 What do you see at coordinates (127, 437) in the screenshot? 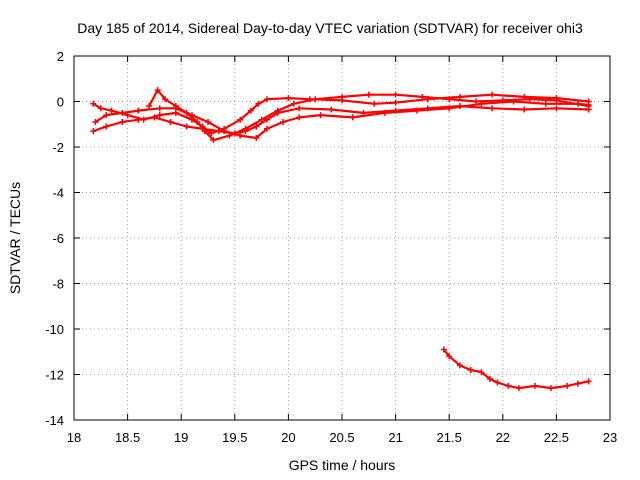
I see `x-tick-label: 18.5` at bounding box center [127, 437].